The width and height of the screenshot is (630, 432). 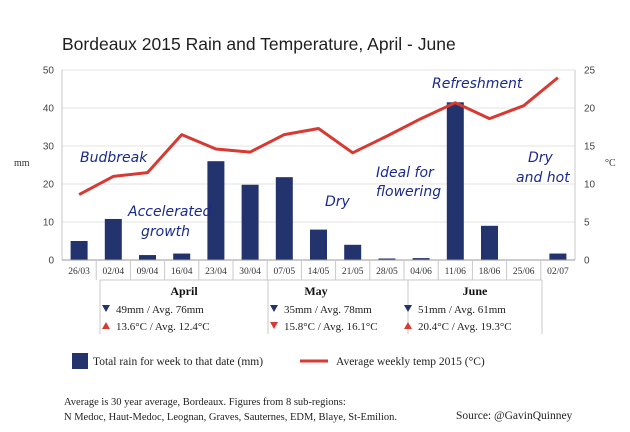 What do you see at coordinates (49, 71) in the screenshot?
I see `y-tick-label: 50` at bounding box center [49, 71].